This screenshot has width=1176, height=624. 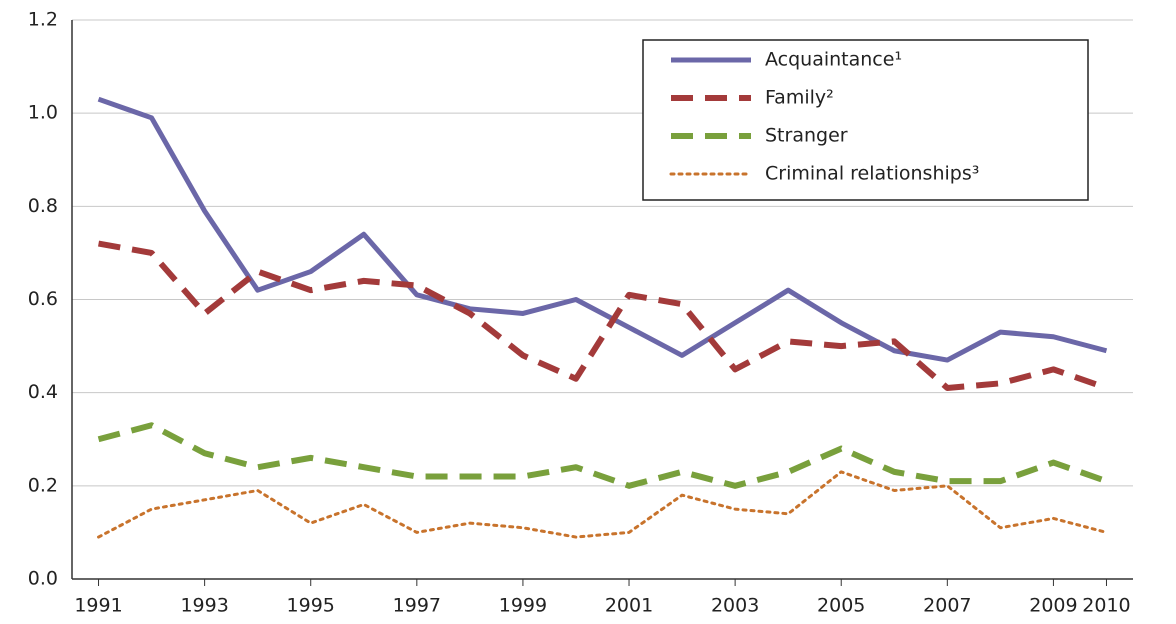 I want to click on legend-label: Acquaintance¹, so click(x=833, y=60).